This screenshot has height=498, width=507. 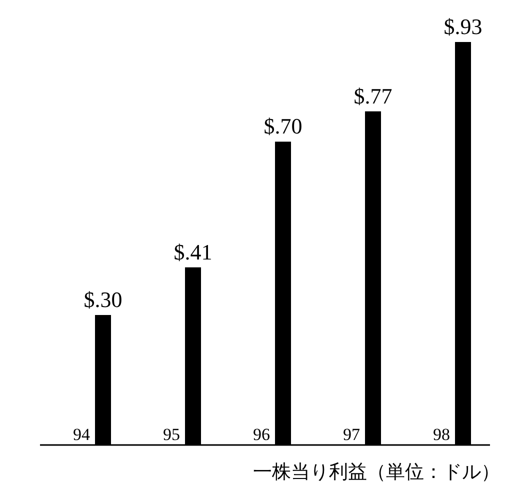 I want to click on x-tick-label: 98, so click(x=441, y=434).